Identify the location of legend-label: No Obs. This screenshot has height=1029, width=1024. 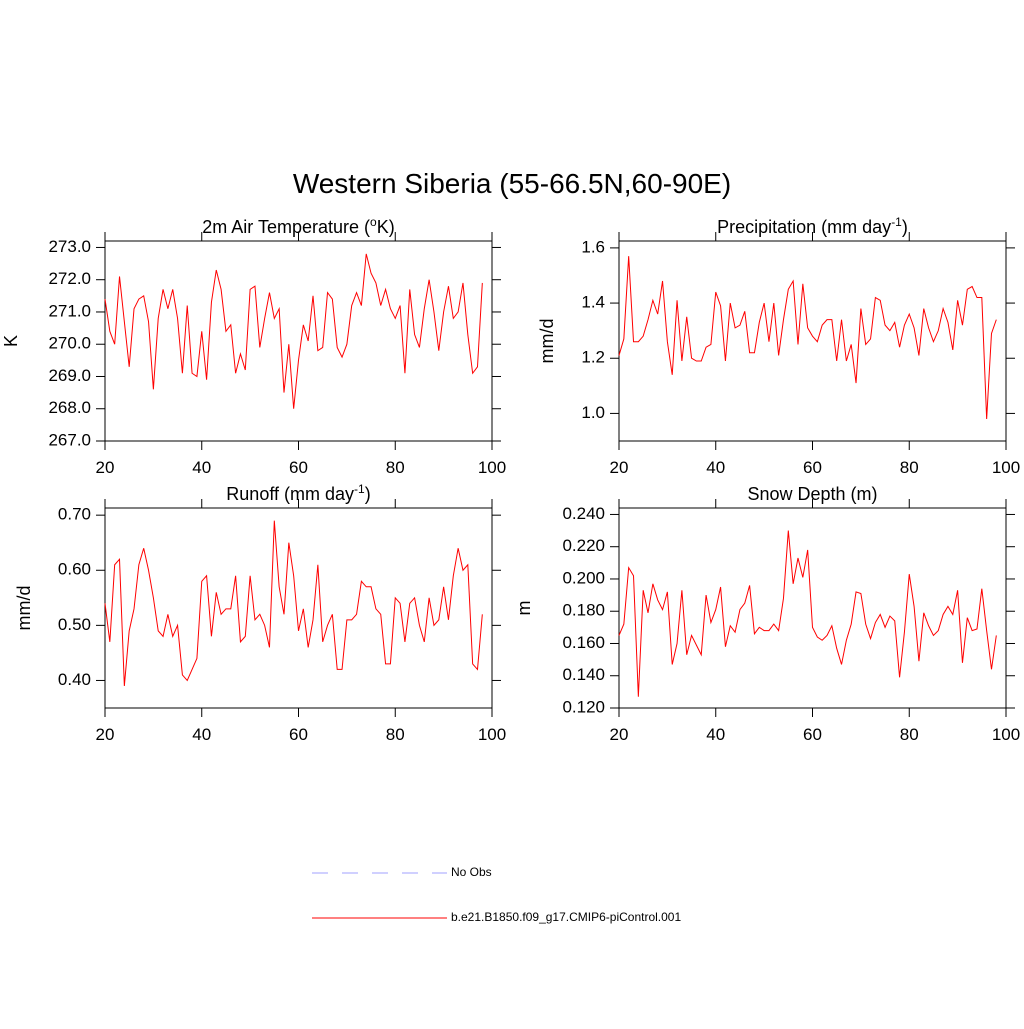
(471, 872).